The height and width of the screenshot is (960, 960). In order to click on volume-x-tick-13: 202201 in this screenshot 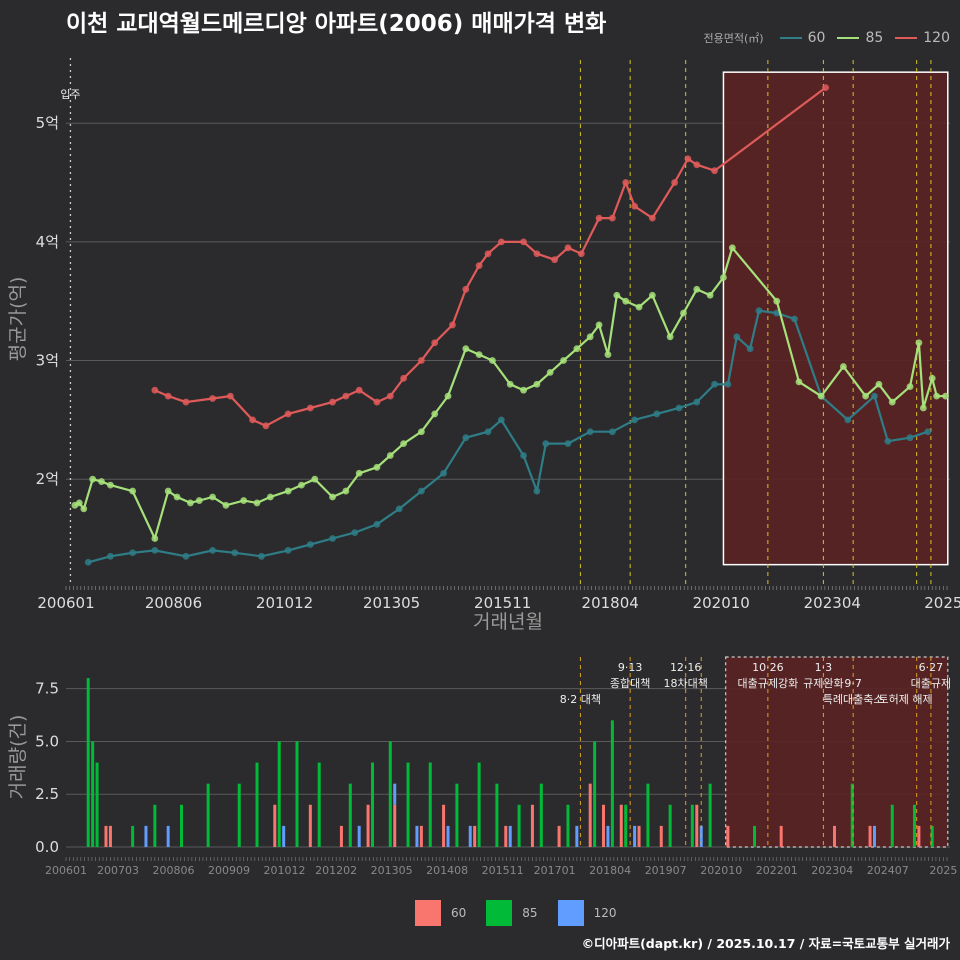, I will do `click(777, 870)`.